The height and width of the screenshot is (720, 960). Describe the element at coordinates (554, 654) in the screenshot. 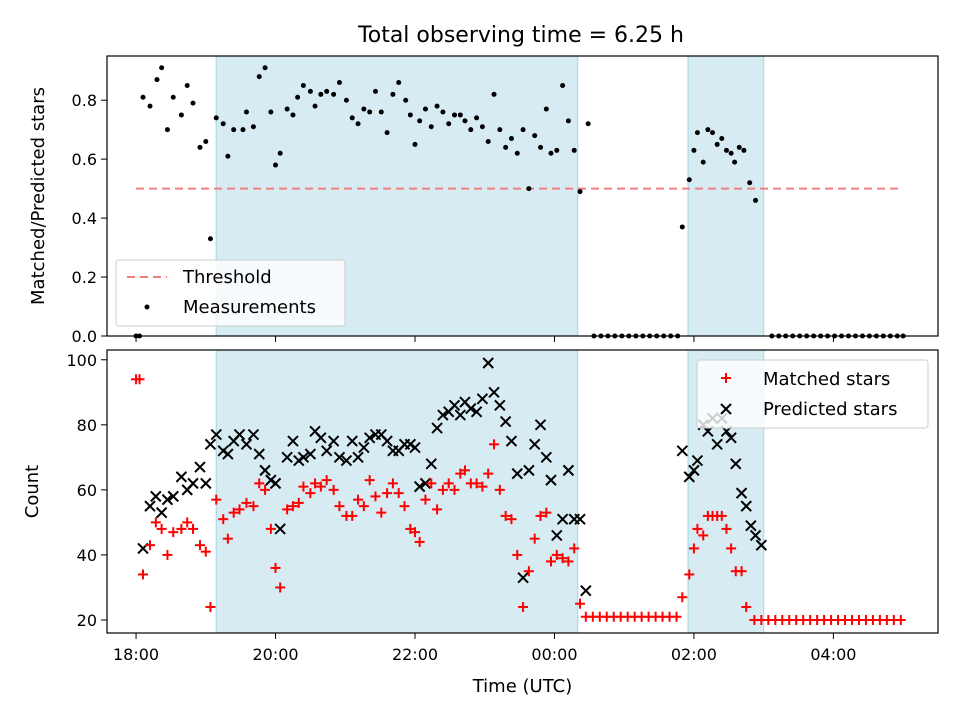

I see `x-tick-label: 00:00` at that location.